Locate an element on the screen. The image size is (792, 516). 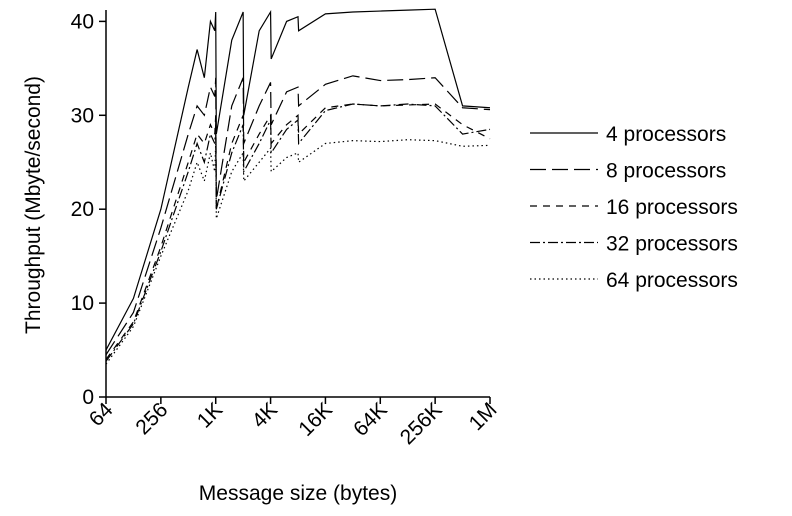
x-tick-label: 64K is located at coordinates (370, 419).